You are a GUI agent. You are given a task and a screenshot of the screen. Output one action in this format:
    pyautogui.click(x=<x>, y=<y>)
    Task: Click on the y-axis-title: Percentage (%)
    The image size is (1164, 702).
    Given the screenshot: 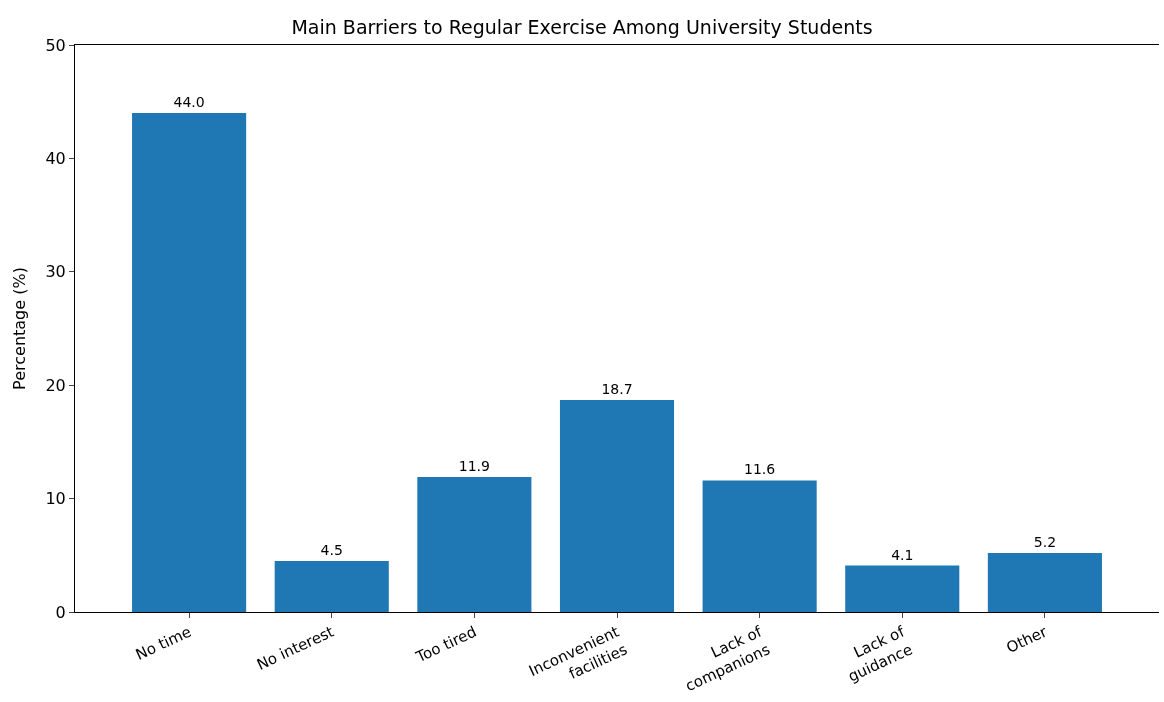 What is the action you would take?
    pyautogui.click(x=20, y=328)
    